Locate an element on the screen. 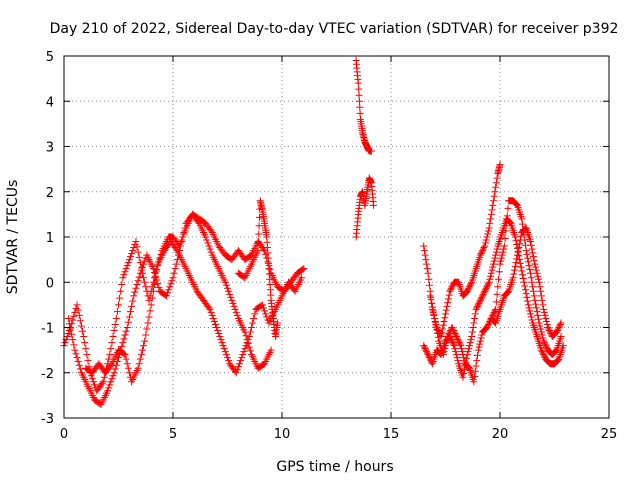 The width and height of the screenshot is (640, 480). y-tick-label: 0 is located at coordinates (50, 283).